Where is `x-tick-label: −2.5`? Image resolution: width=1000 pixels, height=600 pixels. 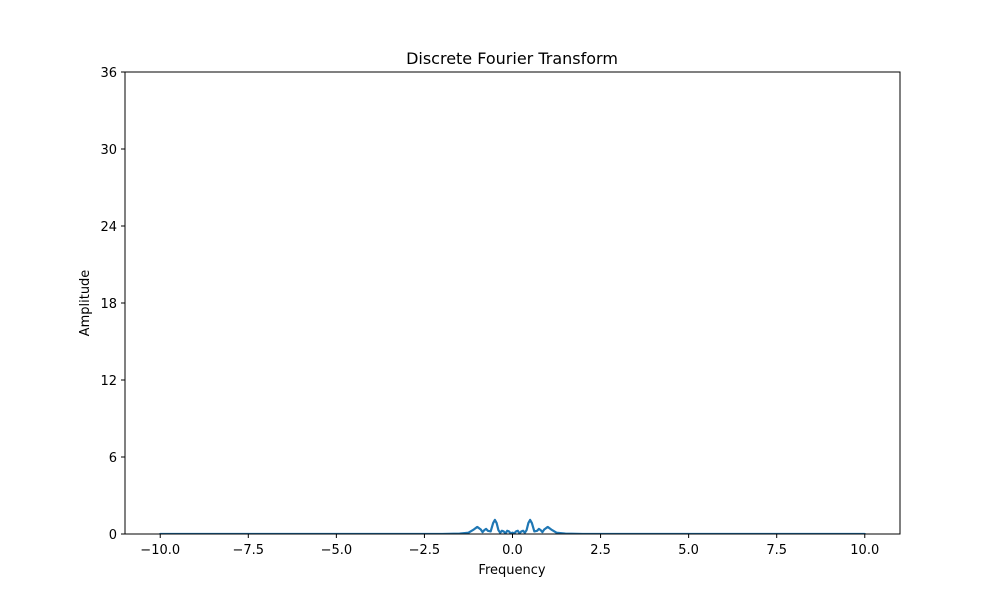
x-tick-label: −2.5 is located at coordinates (425, 550).